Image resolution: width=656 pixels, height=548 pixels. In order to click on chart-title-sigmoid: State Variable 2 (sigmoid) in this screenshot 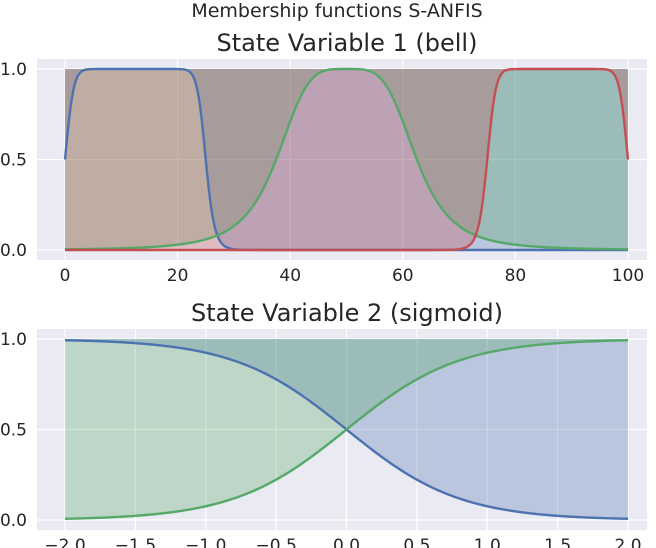, I will do `click(347, 313)`.